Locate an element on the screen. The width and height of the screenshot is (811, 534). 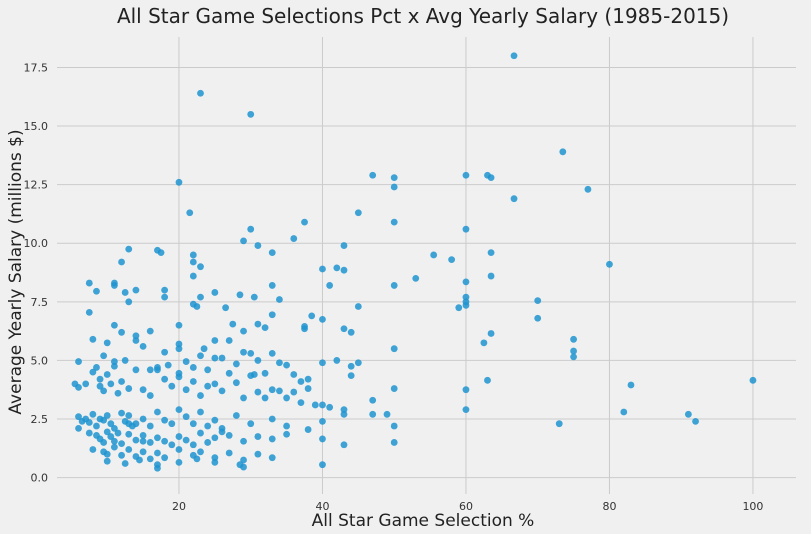
y-axis-label: Average Yearly Salary (millions $) is located at coordinates (16, 271).